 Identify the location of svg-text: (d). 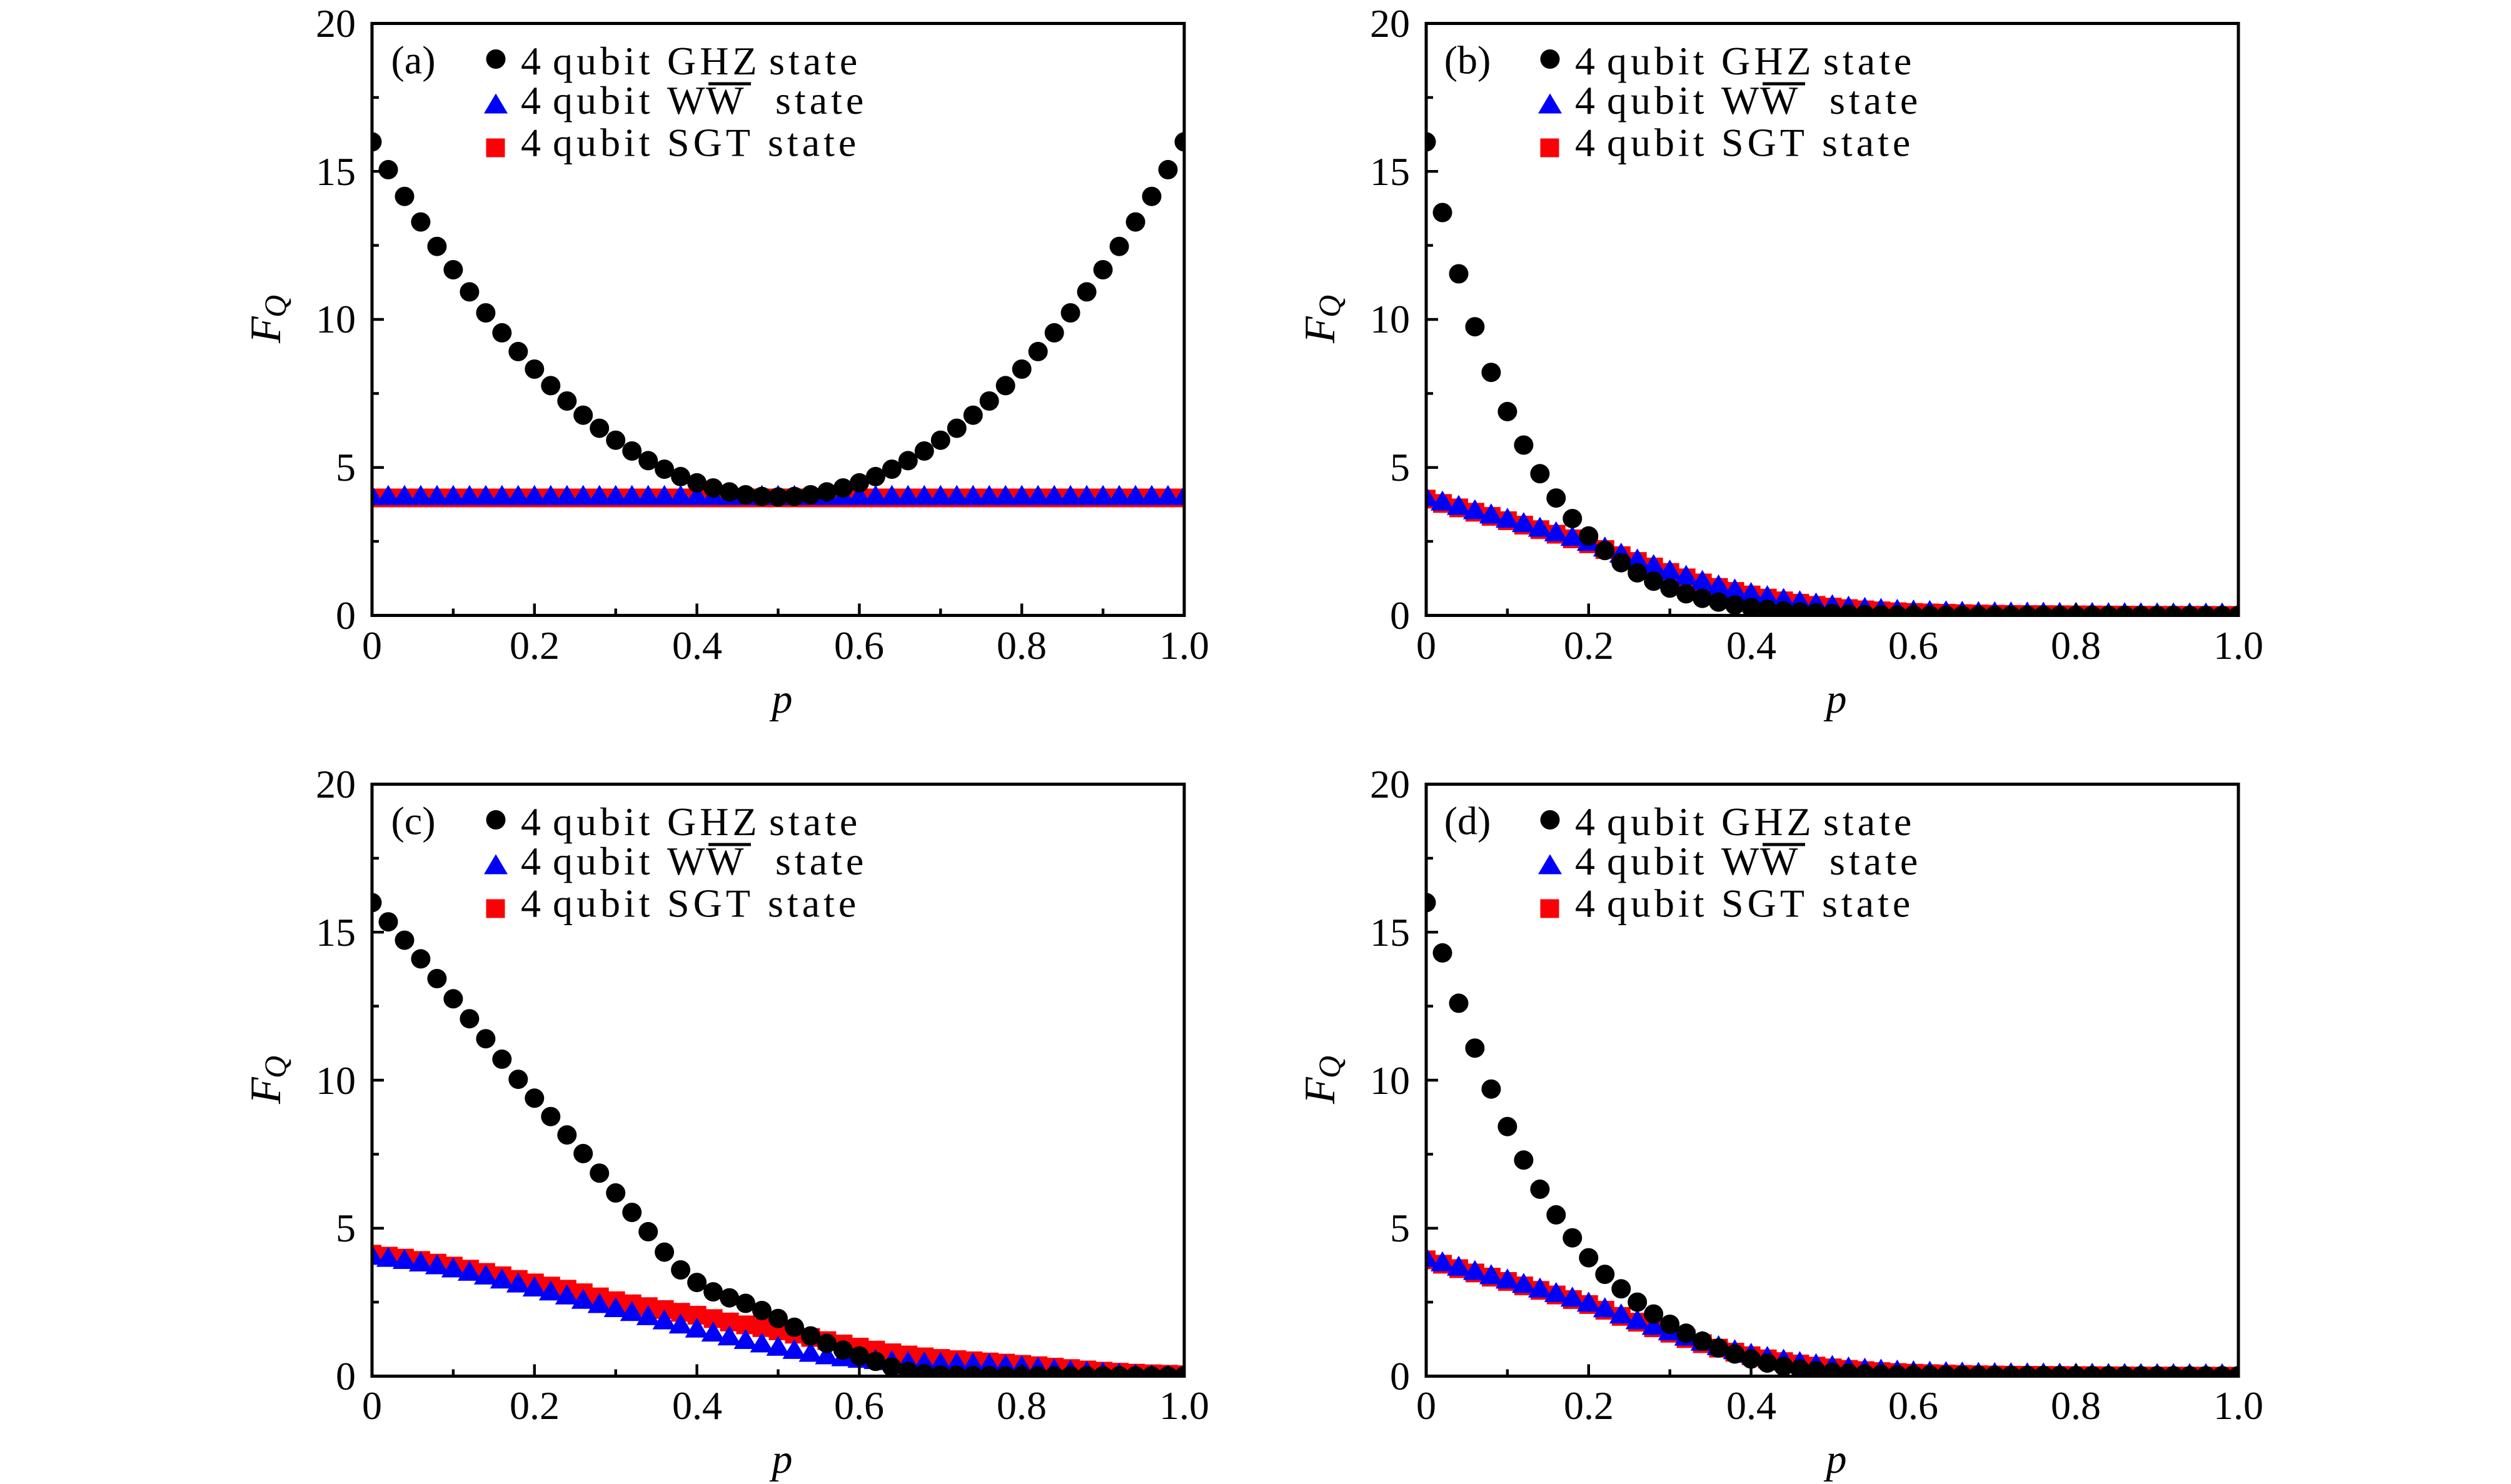
(1468, 821).